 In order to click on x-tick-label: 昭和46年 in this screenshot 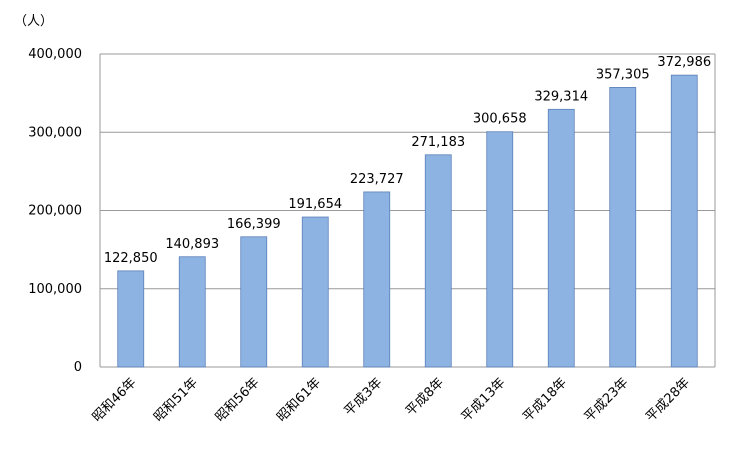, I will do `click(115, 400)`.